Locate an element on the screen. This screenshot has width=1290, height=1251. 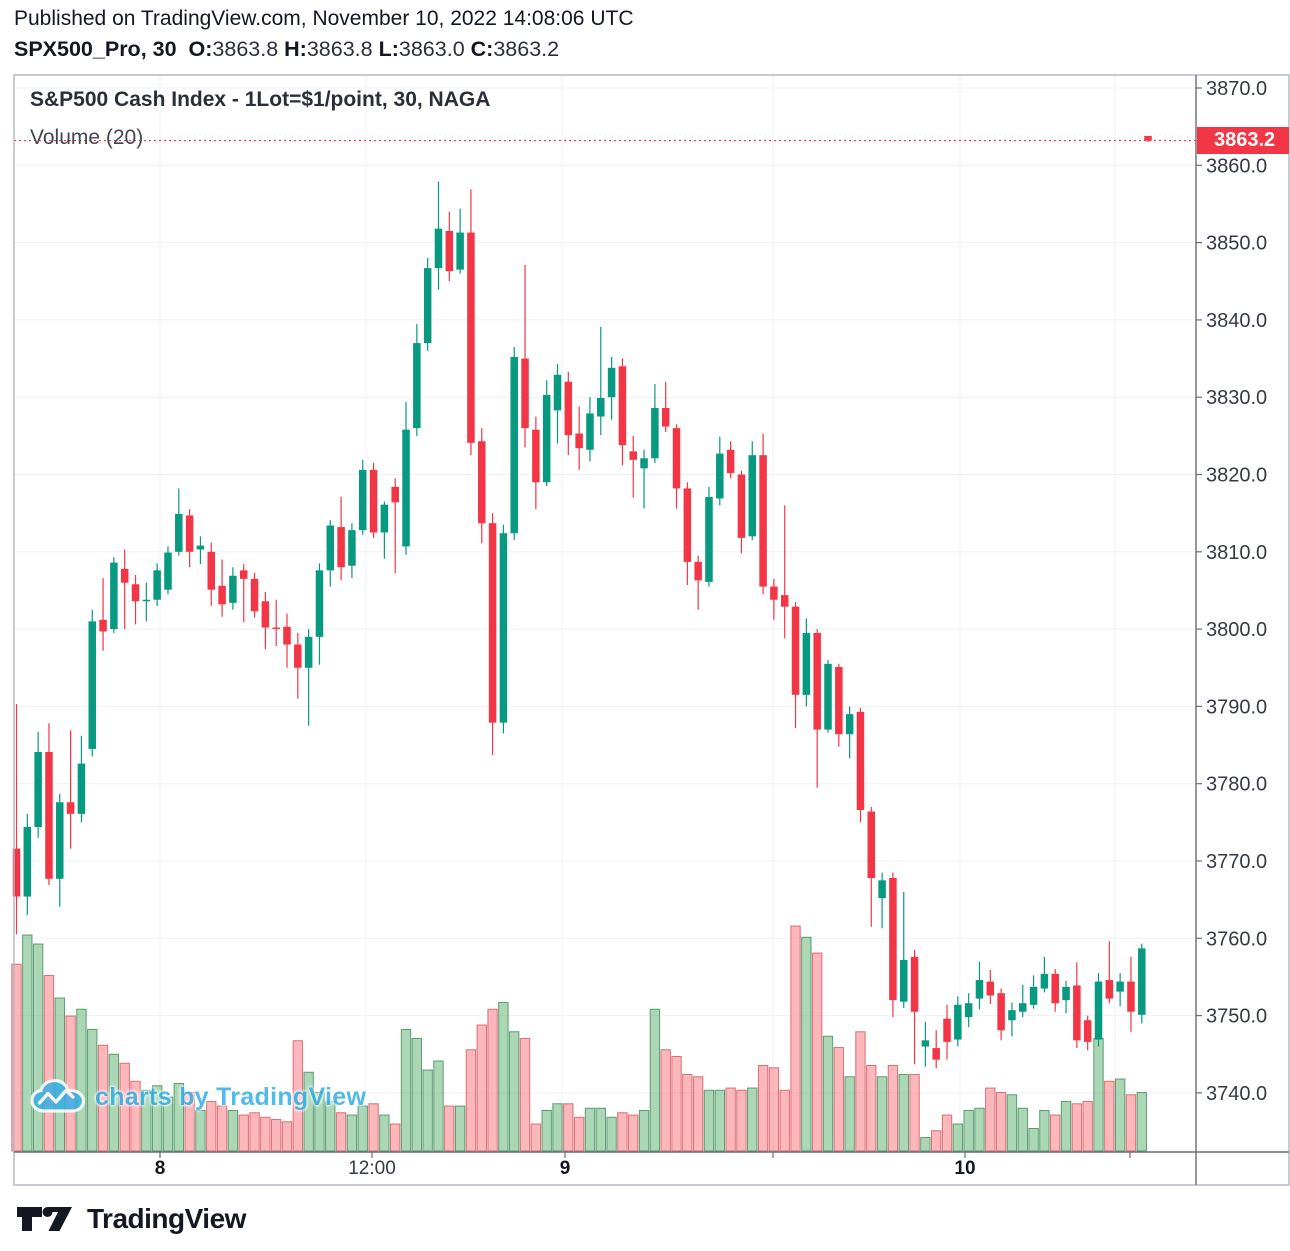
price-tick-label: 3790.0 is located at coordinates (1236, 707).